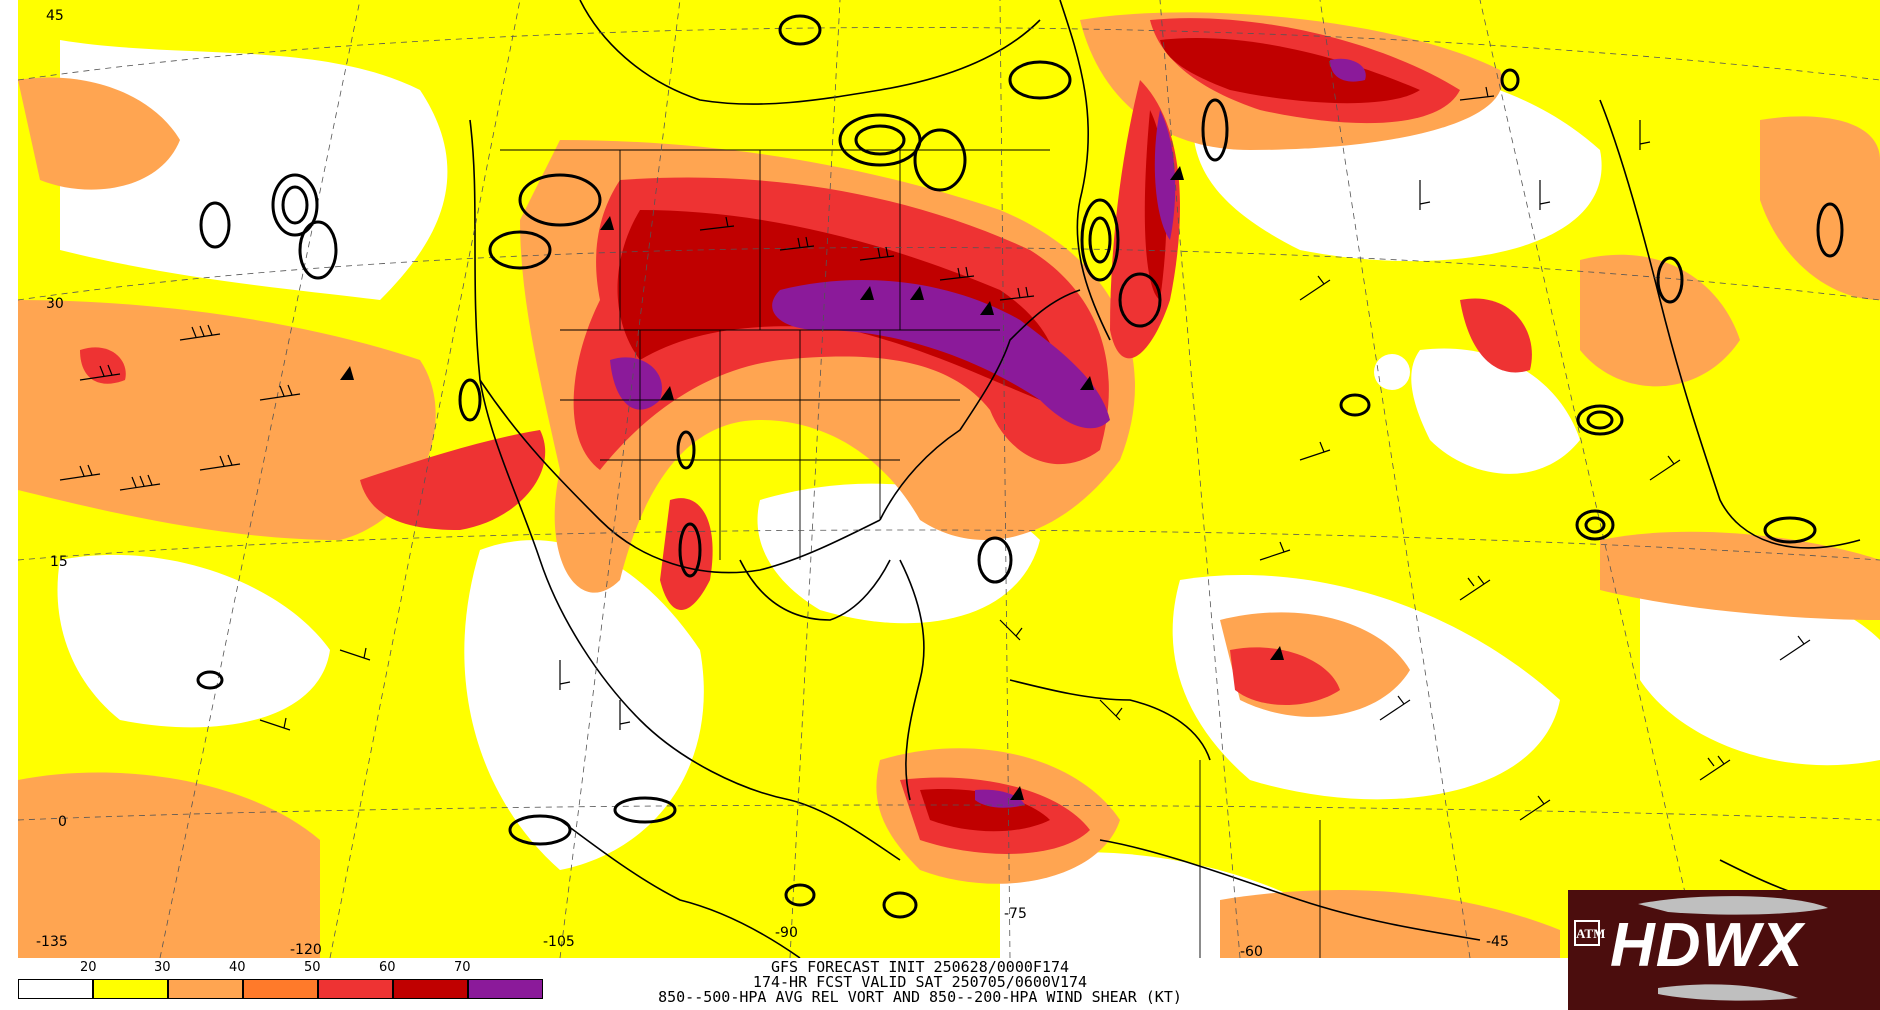 The height and width of the screenshot is (1010, 1880). Describe the element at coordinates (162, 967) in the screenshot. I see `legend-label: 30` at that location.